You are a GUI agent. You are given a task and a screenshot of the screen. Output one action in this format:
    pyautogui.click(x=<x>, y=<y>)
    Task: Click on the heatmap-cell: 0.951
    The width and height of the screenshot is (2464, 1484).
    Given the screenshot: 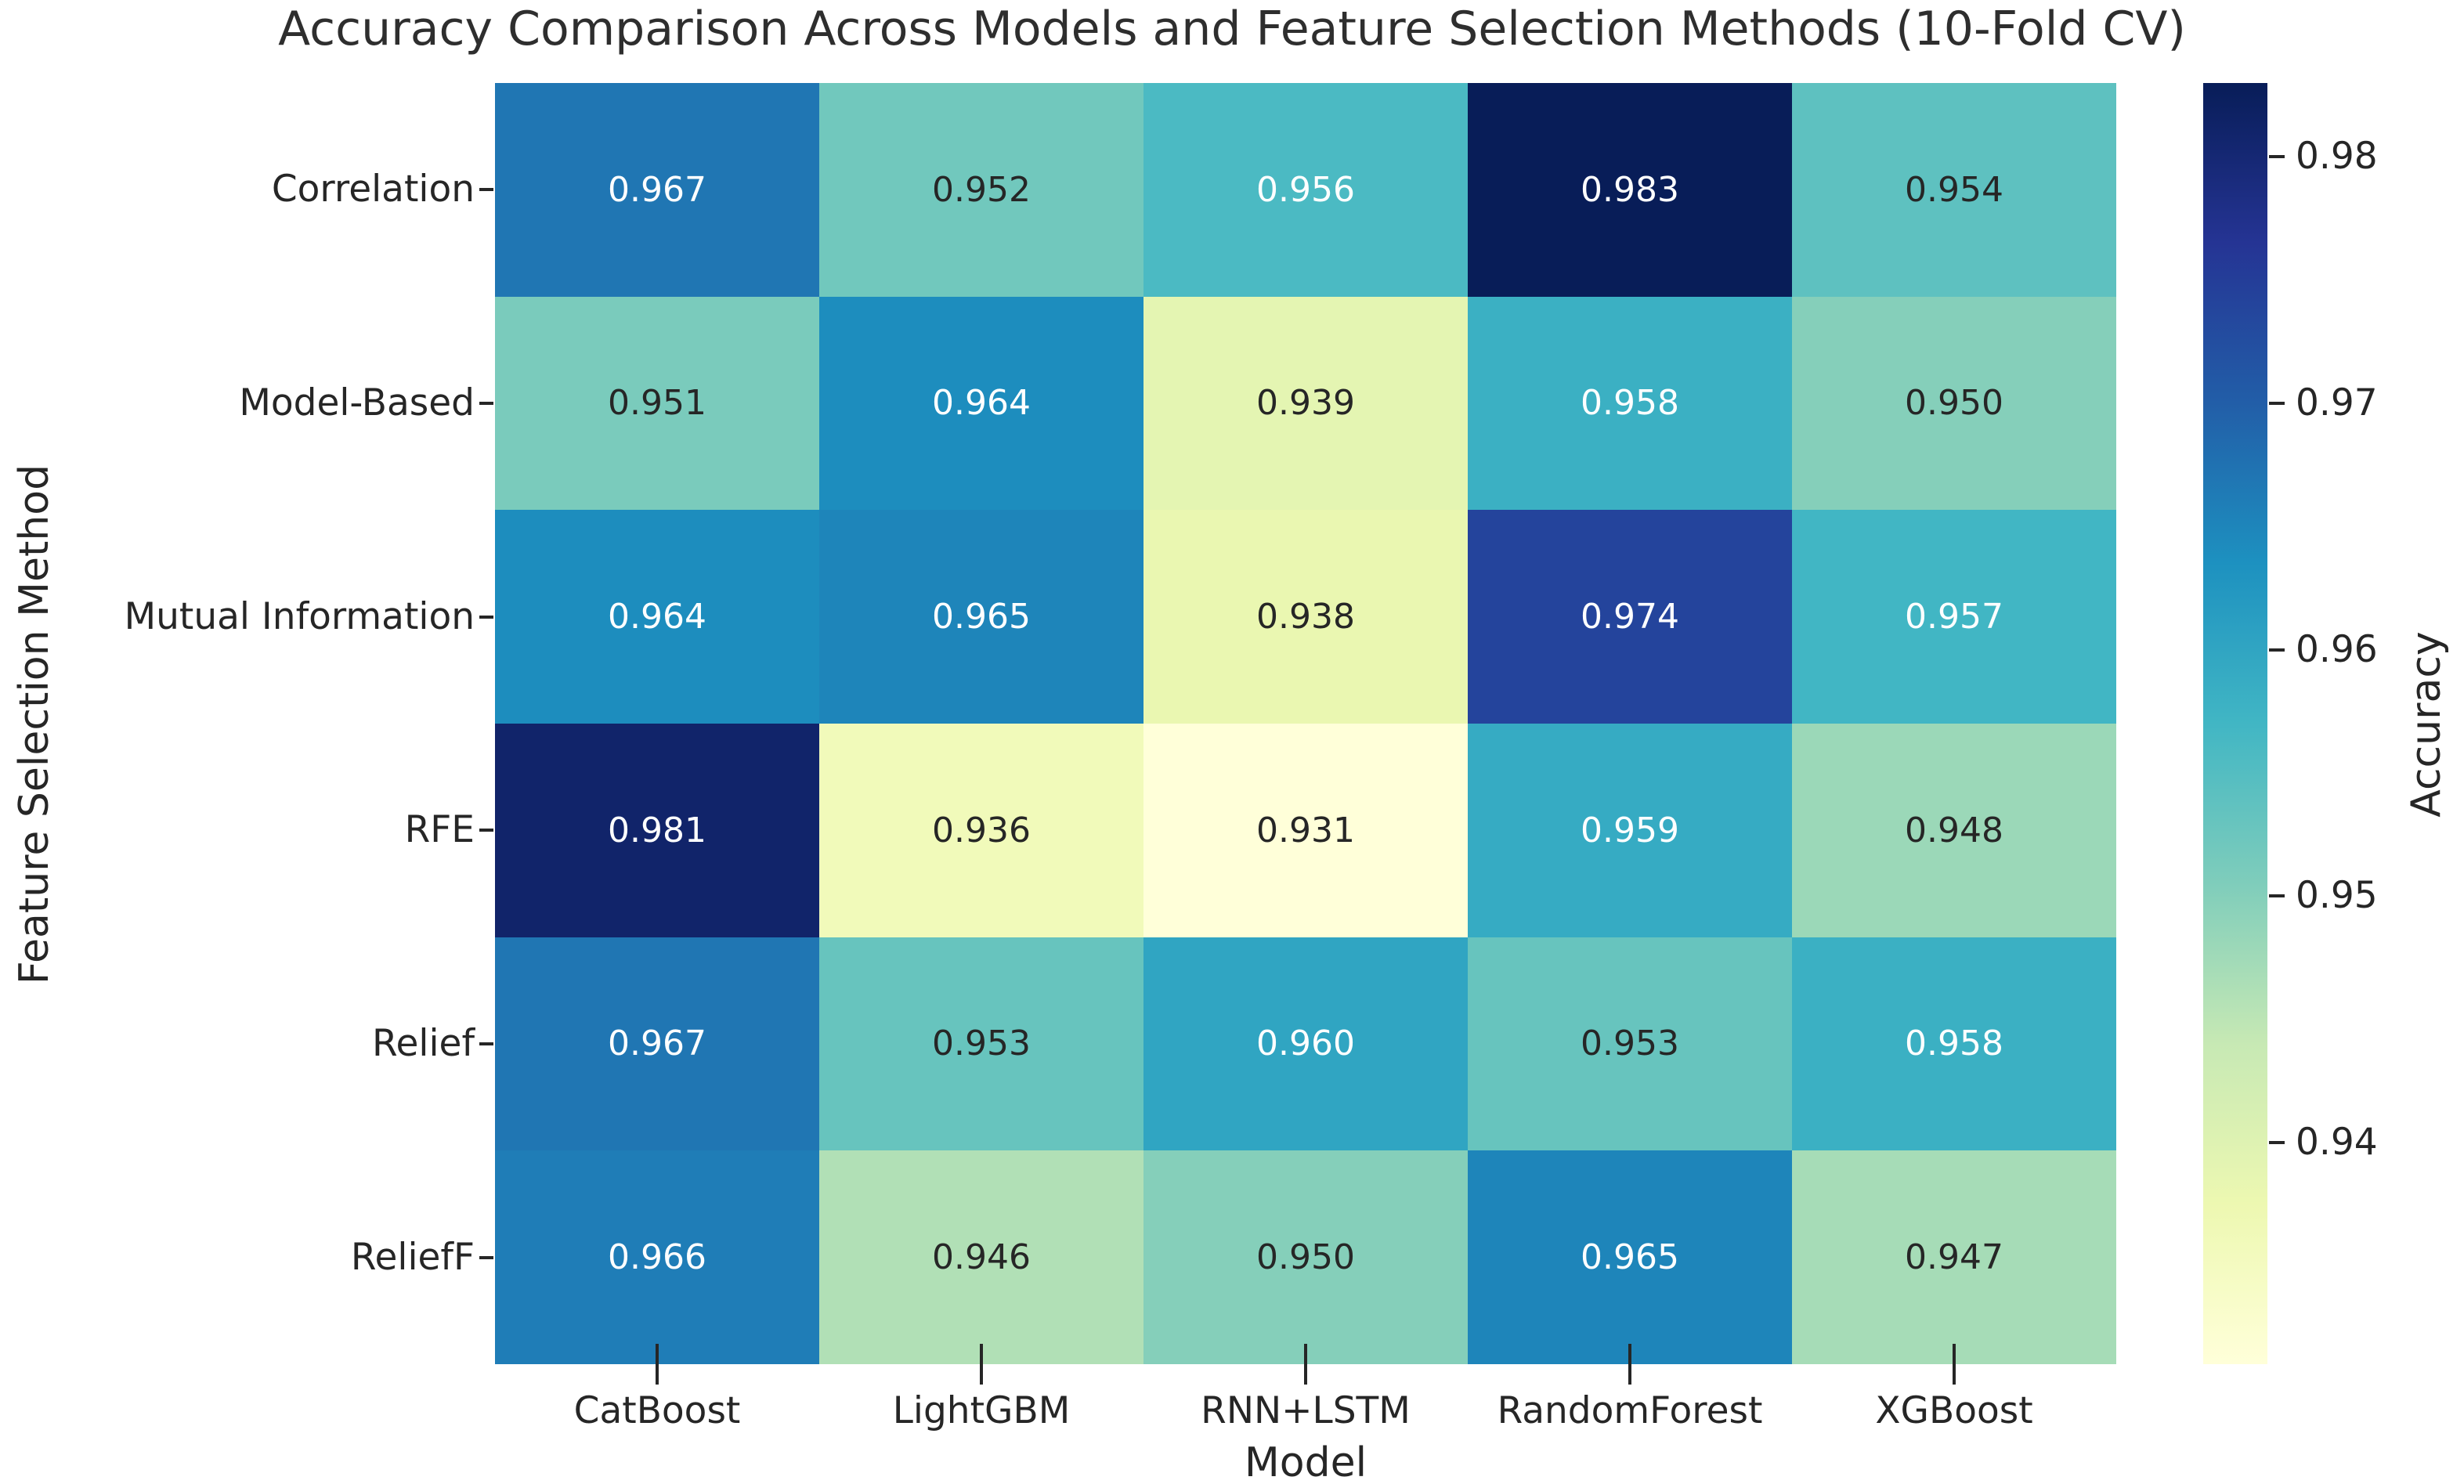 What is the action you would take?
    pyautogui.click(x=657, y=403)
    